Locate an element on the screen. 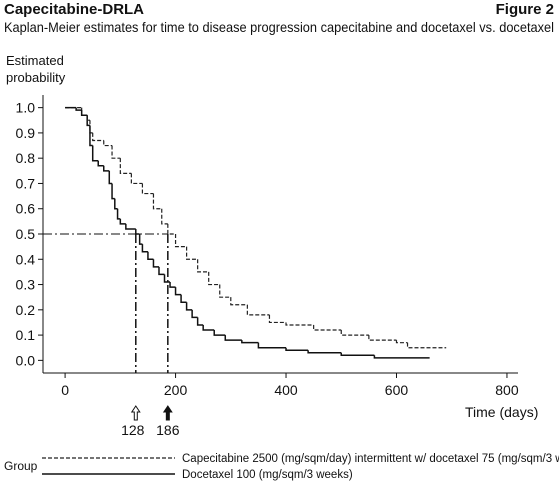 The image size is (559, 482). median-label: 128 is located at coordinates (133, 430).